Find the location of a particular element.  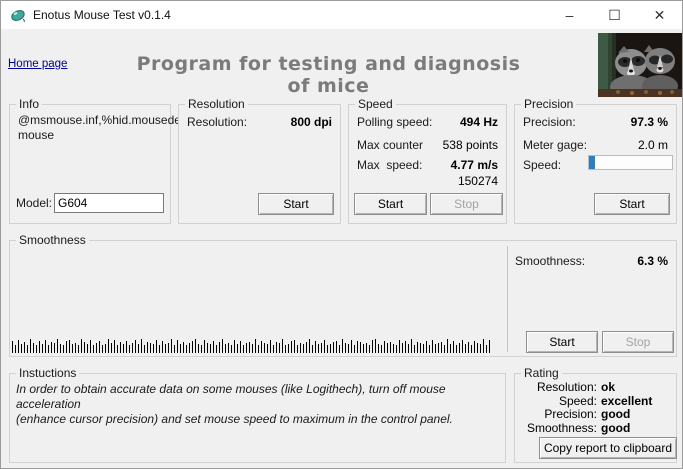

smoothness-start-button: Start is located at coordinates (562, 342).